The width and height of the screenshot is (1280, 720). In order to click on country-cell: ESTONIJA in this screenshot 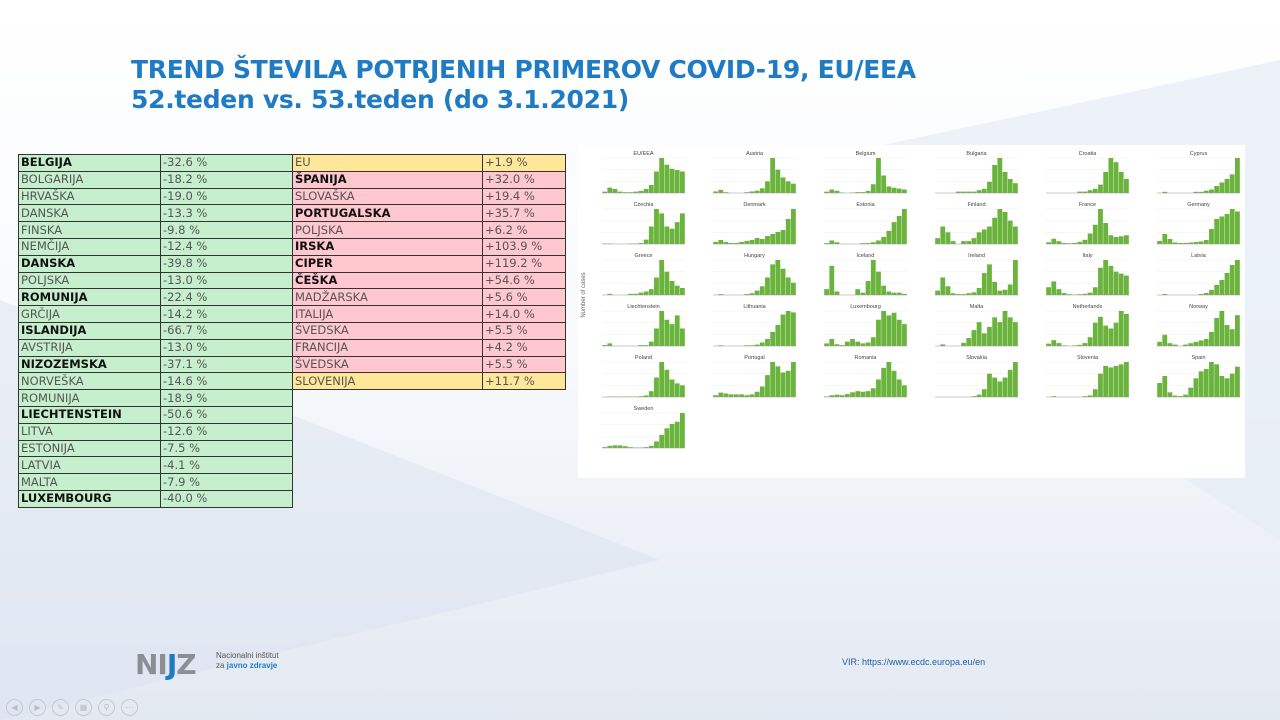, I will do `click(89, 448)`.